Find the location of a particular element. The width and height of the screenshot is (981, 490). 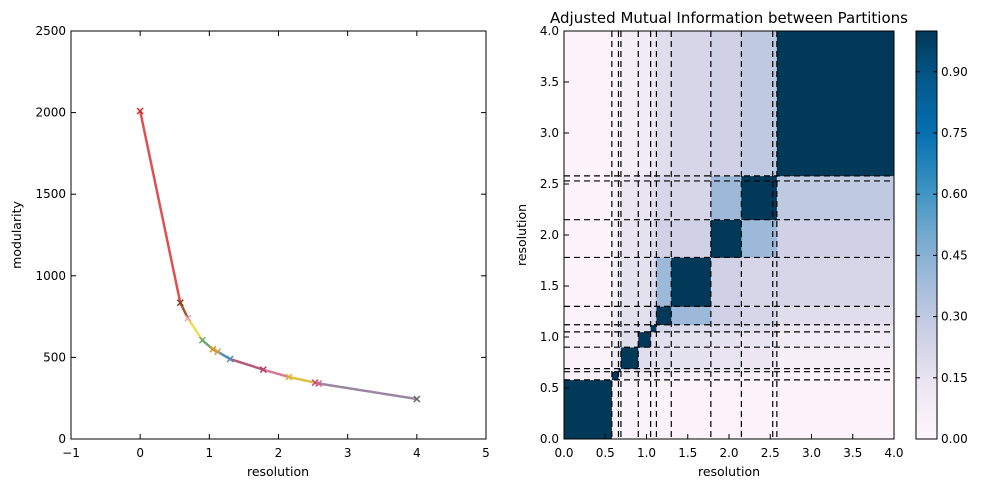

heat-y-tick-label: 2.5 is located at coordinates (549, 184).